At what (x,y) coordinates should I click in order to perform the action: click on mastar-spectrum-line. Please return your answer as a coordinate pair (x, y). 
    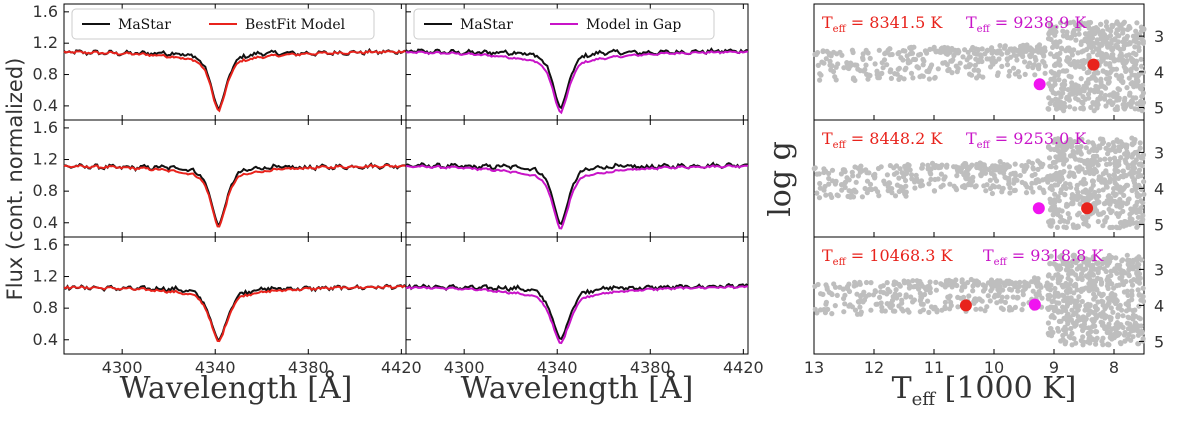
    Looking at the image, I should click on (235, 194).